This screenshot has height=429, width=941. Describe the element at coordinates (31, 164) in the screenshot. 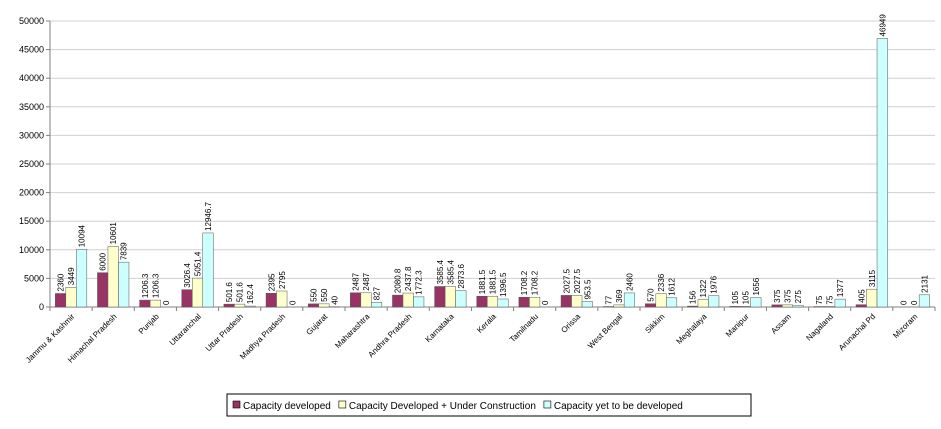

I see `y-tick-label: 25000` at that location.